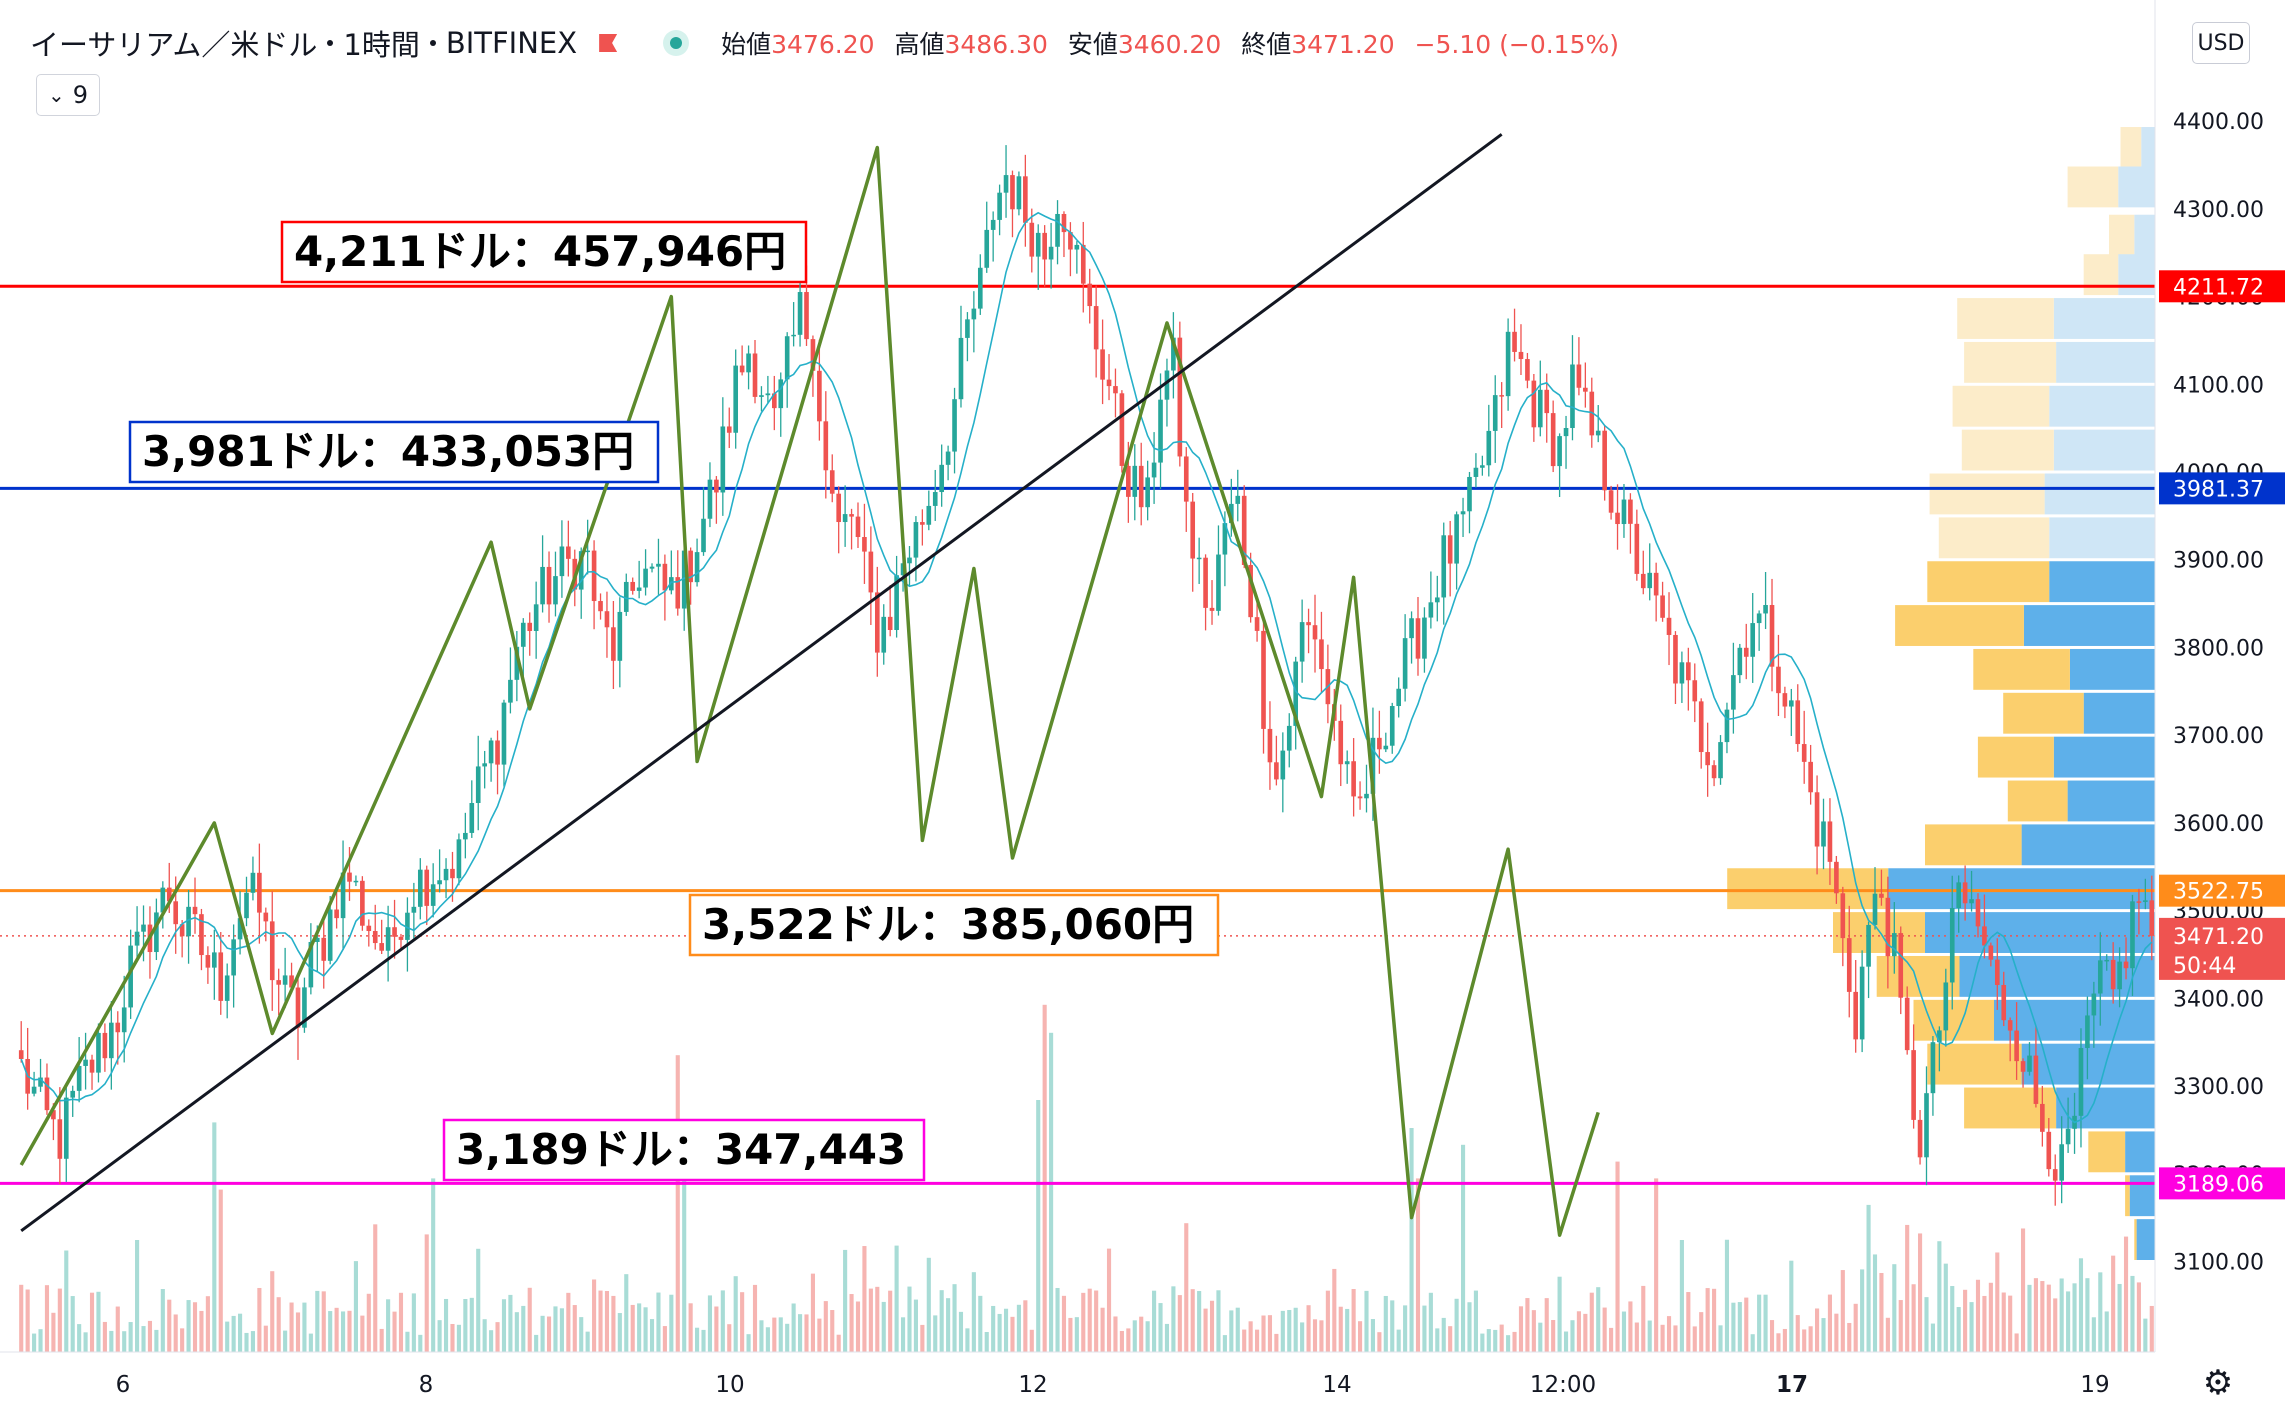 The width and height of the screenshot is (2290, 1408). I want to click on currency-button: USD, so click(2221, 43).